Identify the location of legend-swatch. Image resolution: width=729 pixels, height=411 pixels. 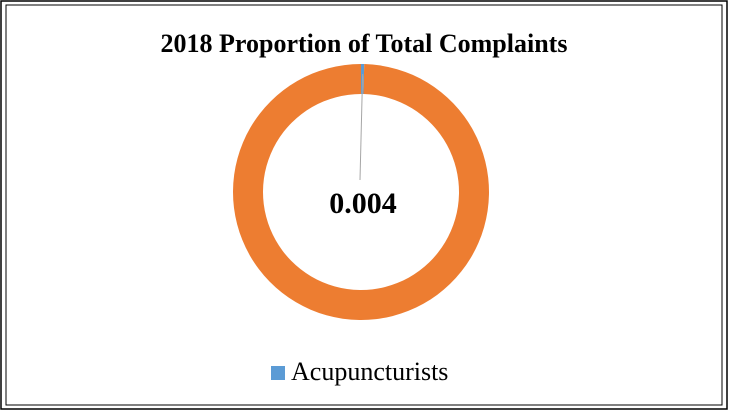
(278, 373).